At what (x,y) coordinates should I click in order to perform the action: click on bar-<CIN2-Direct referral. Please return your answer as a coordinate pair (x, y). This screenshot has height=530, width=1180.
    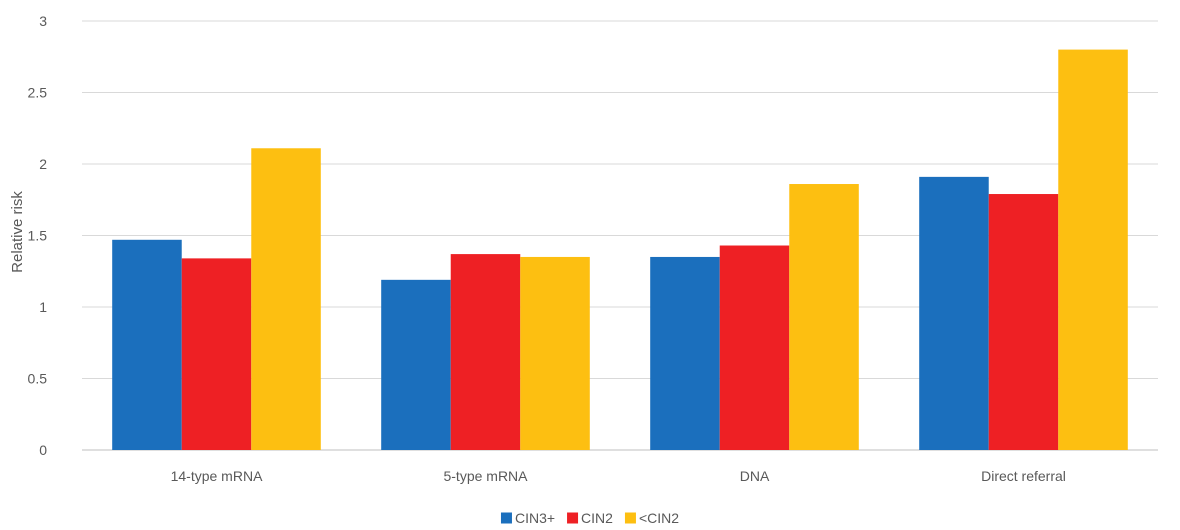
    Looking at the image, I should click on (1093, 249).